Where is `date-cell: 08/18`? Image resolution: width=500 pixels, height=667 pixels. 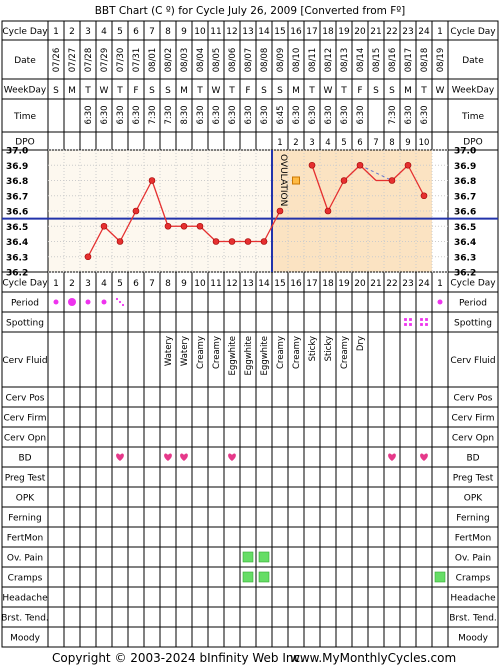 date-cell: 08/18 is located at coordinates (425, 60).